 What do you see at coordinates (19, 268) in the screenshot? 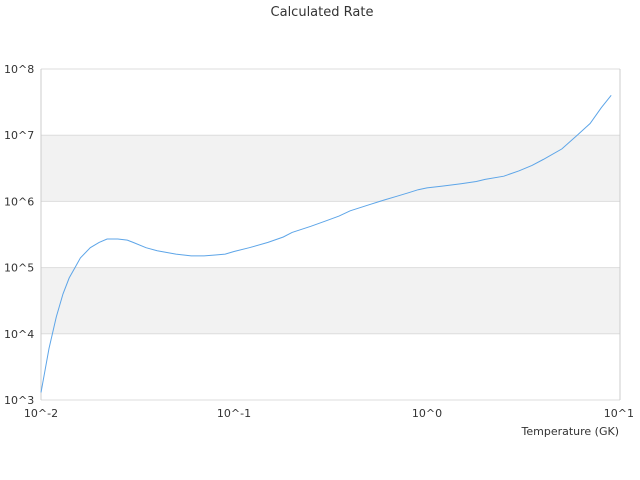
I see `y-tick-label: 10^5` at bounding box center [19, 268].